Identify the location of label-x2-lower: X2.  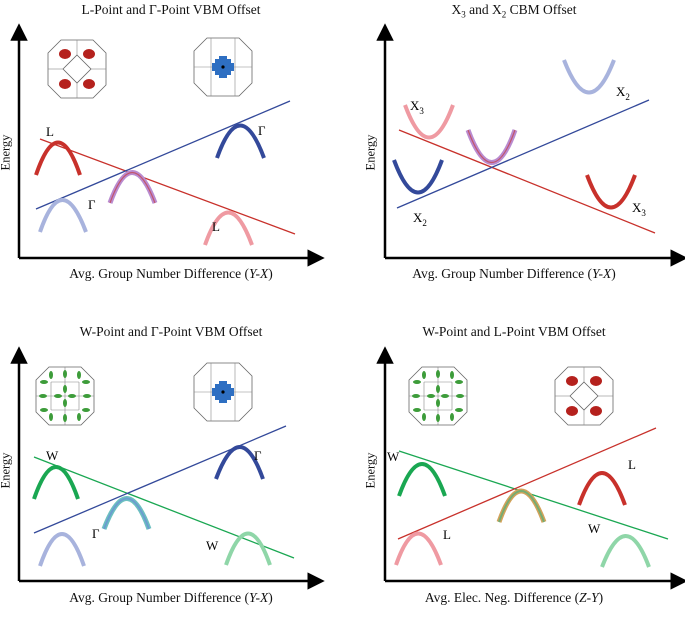
(420, 219).